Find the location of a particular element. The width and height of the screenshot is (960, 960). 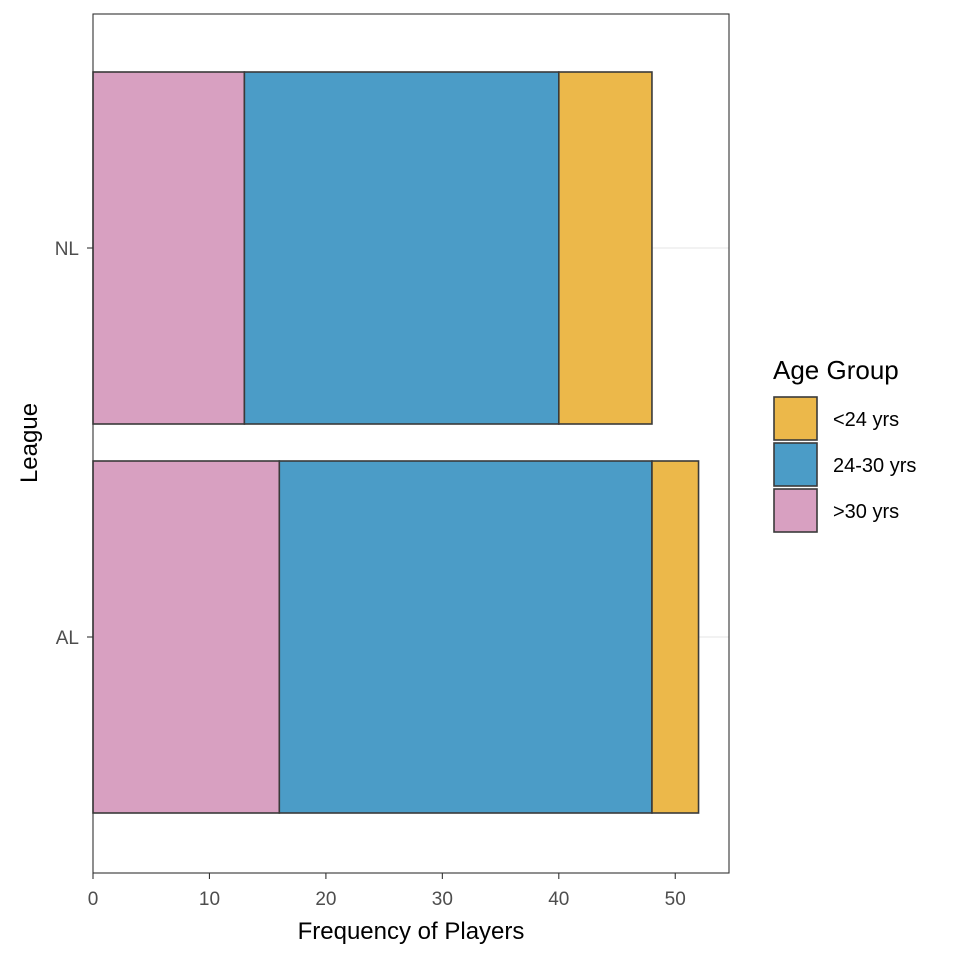

x-tick-label-50: 50 is located at coordinates (675, 899).